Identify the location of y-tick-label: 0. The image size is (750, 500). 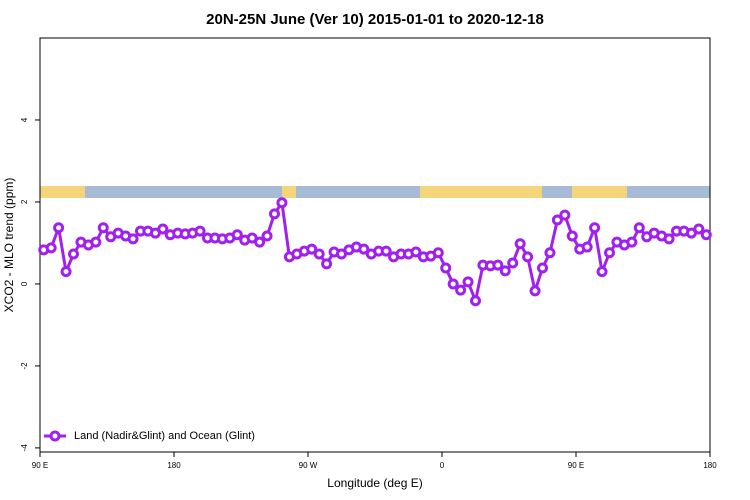
(24, 283).